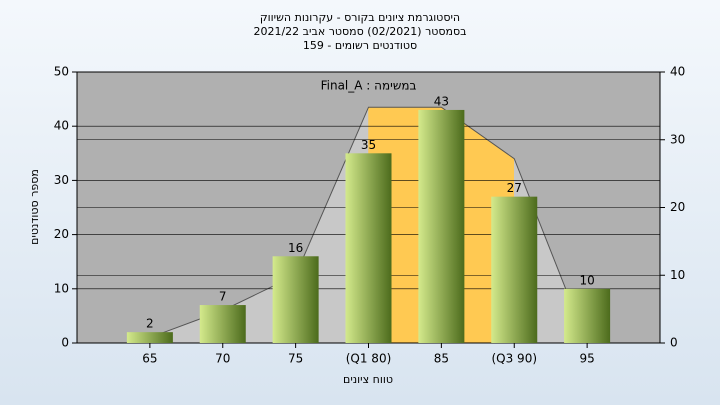 The image size is (720, 405). Describe the element at coordinates (295, 248) in the screenshot. I see `data-label: 16` at that location.